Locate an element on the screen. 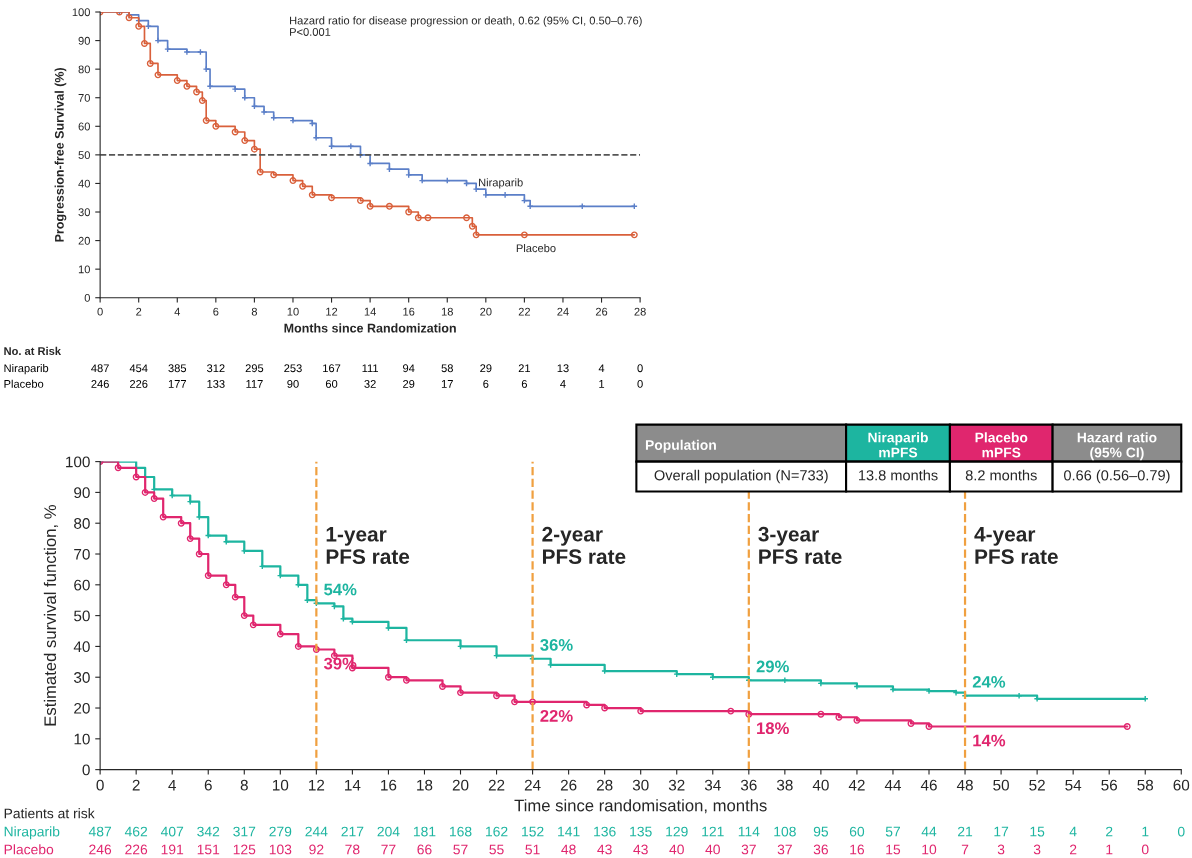  annotation: Hazard ratio for disease progression or death, 0.62 (95% CI, 0.50–0.76) is located at coordinates (466, 21).